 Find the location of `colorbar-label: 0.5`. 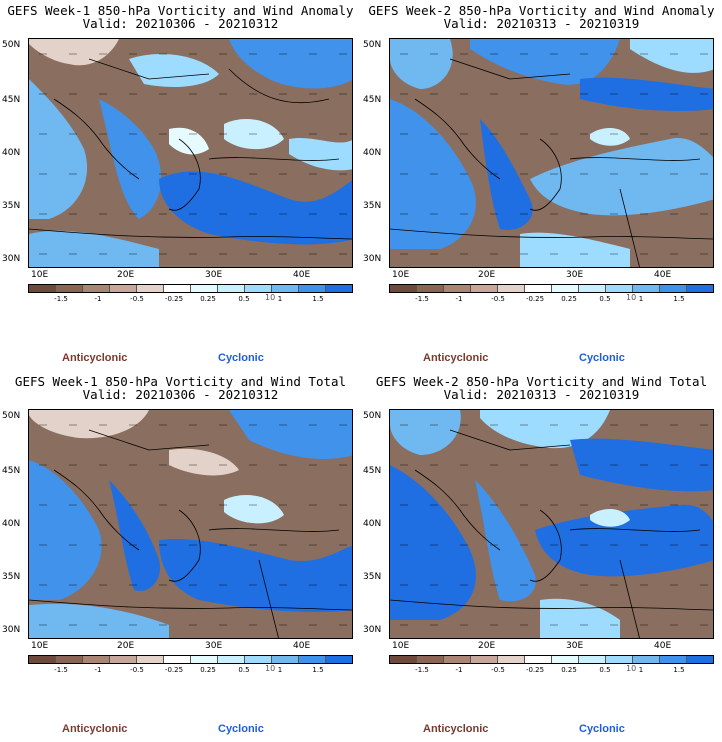

colorbar-label: 0.5 is located at coordinates (244, 670).